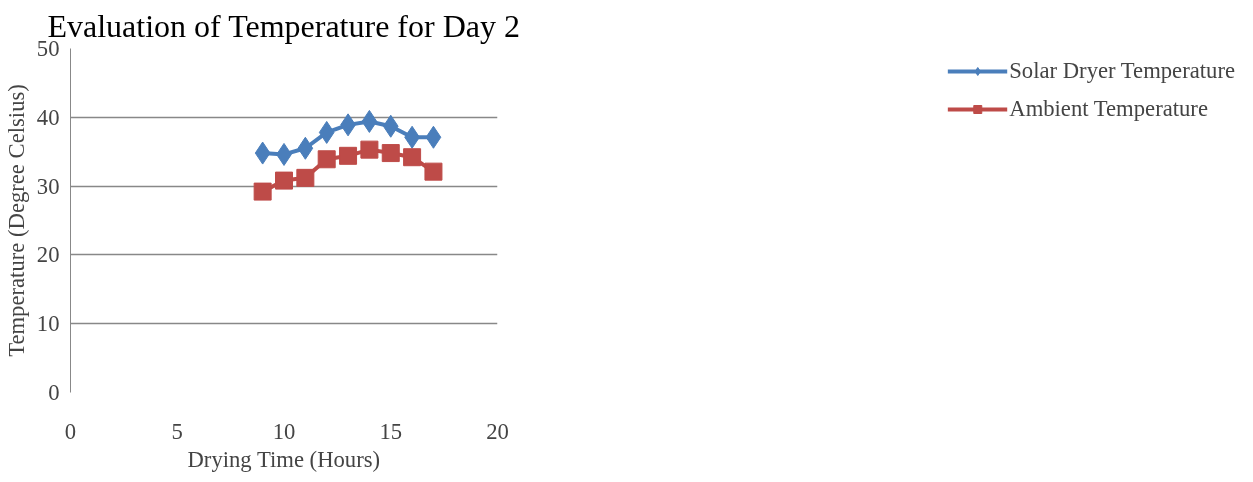 This screenshot has width=1253, height=482. What do you see at coordinates (284, 431) in the screenshot?
I see `x-tick-label: 10` at bounding box center [284, 431].